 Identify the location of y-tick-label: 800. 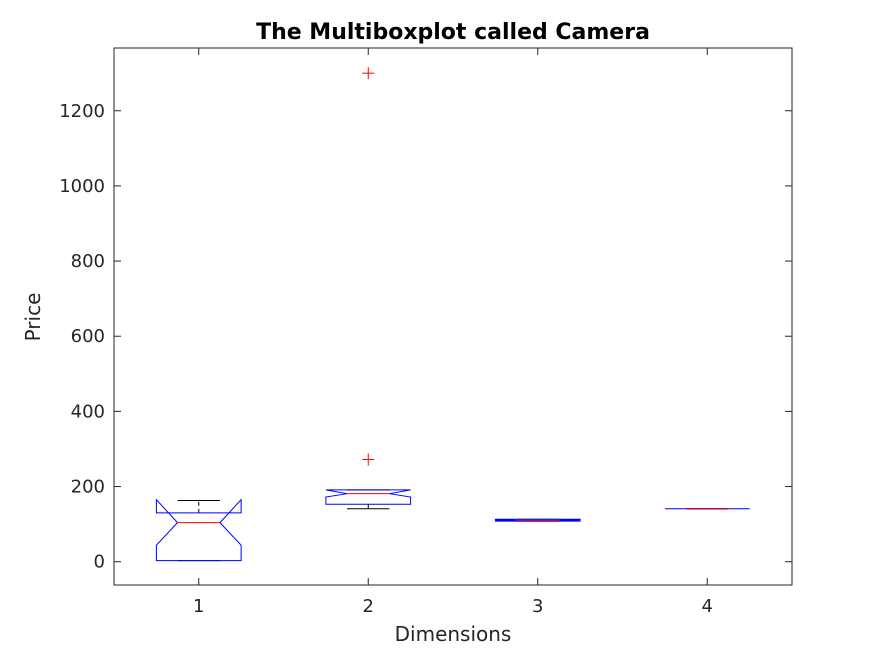
(88, 261).